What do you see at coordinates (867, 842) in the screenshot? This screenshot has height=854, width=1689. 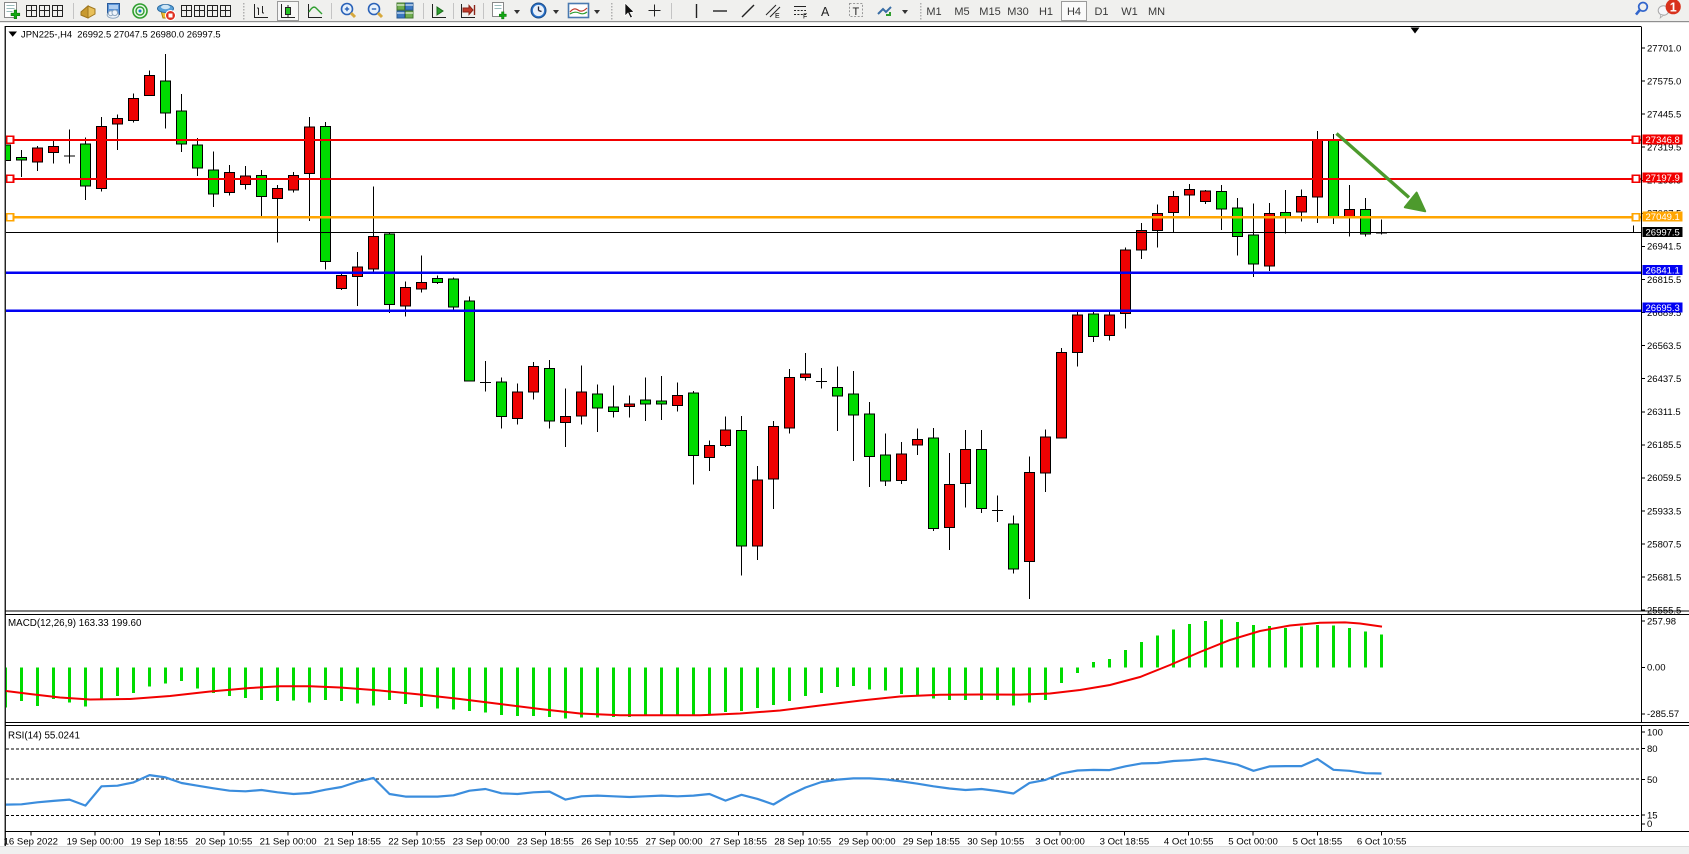 I see `svg-text: 29 Sep 00:00` at bounding box center [867, 842].